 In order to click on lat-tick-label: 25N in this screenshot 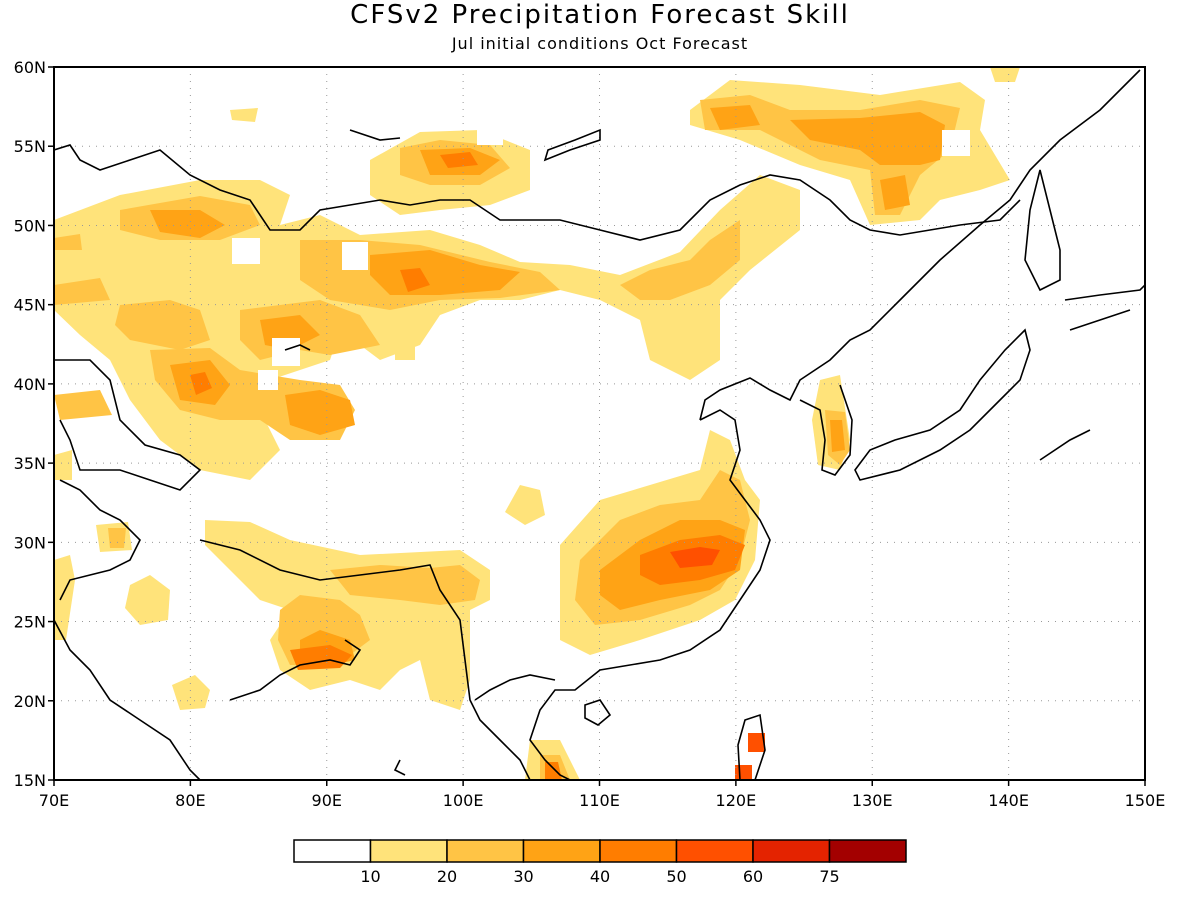, I will do `click(30, 622)`.